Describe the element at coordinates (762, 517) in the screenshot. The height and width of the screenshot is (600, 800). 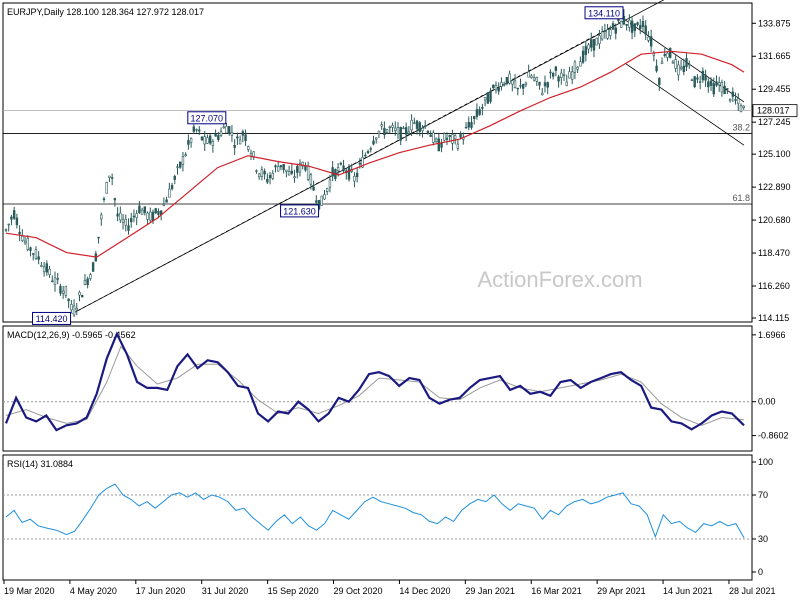
I see `rsi-axis: 100 70 30 0` at that location.